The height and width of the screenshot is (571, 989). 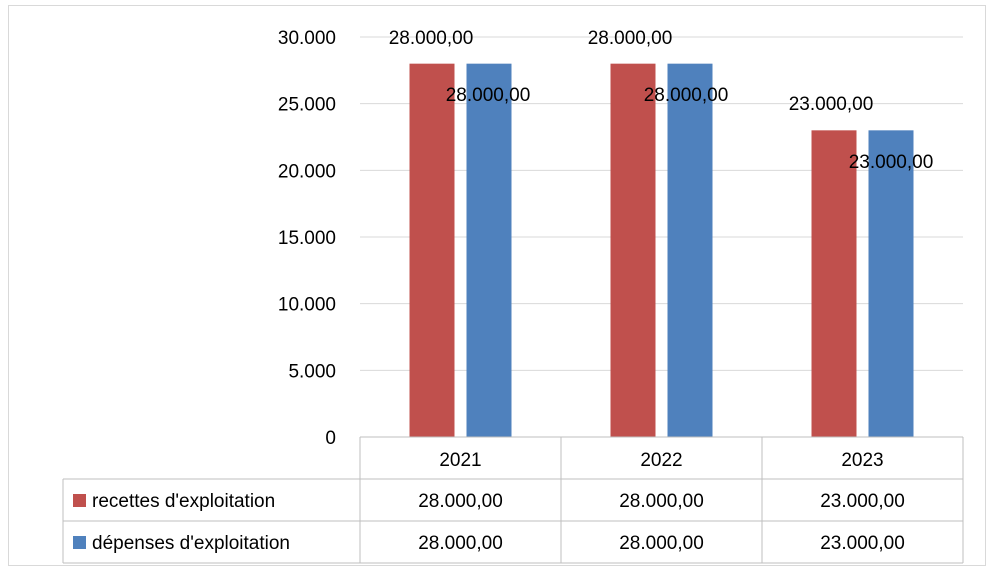 I want to click on bar-depenses-2023, so click(x=891, y=284).